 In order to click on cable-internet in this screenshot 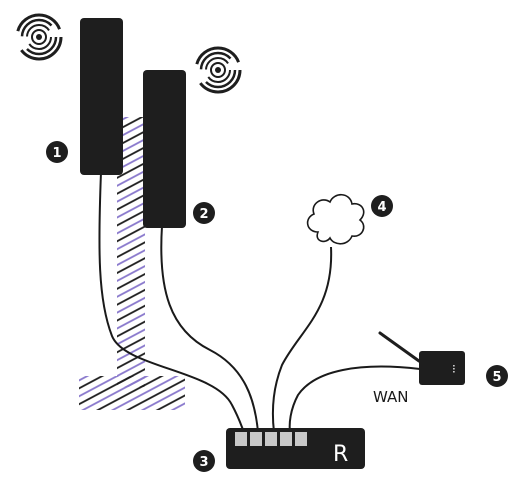, I will do `click(302, 339)`.